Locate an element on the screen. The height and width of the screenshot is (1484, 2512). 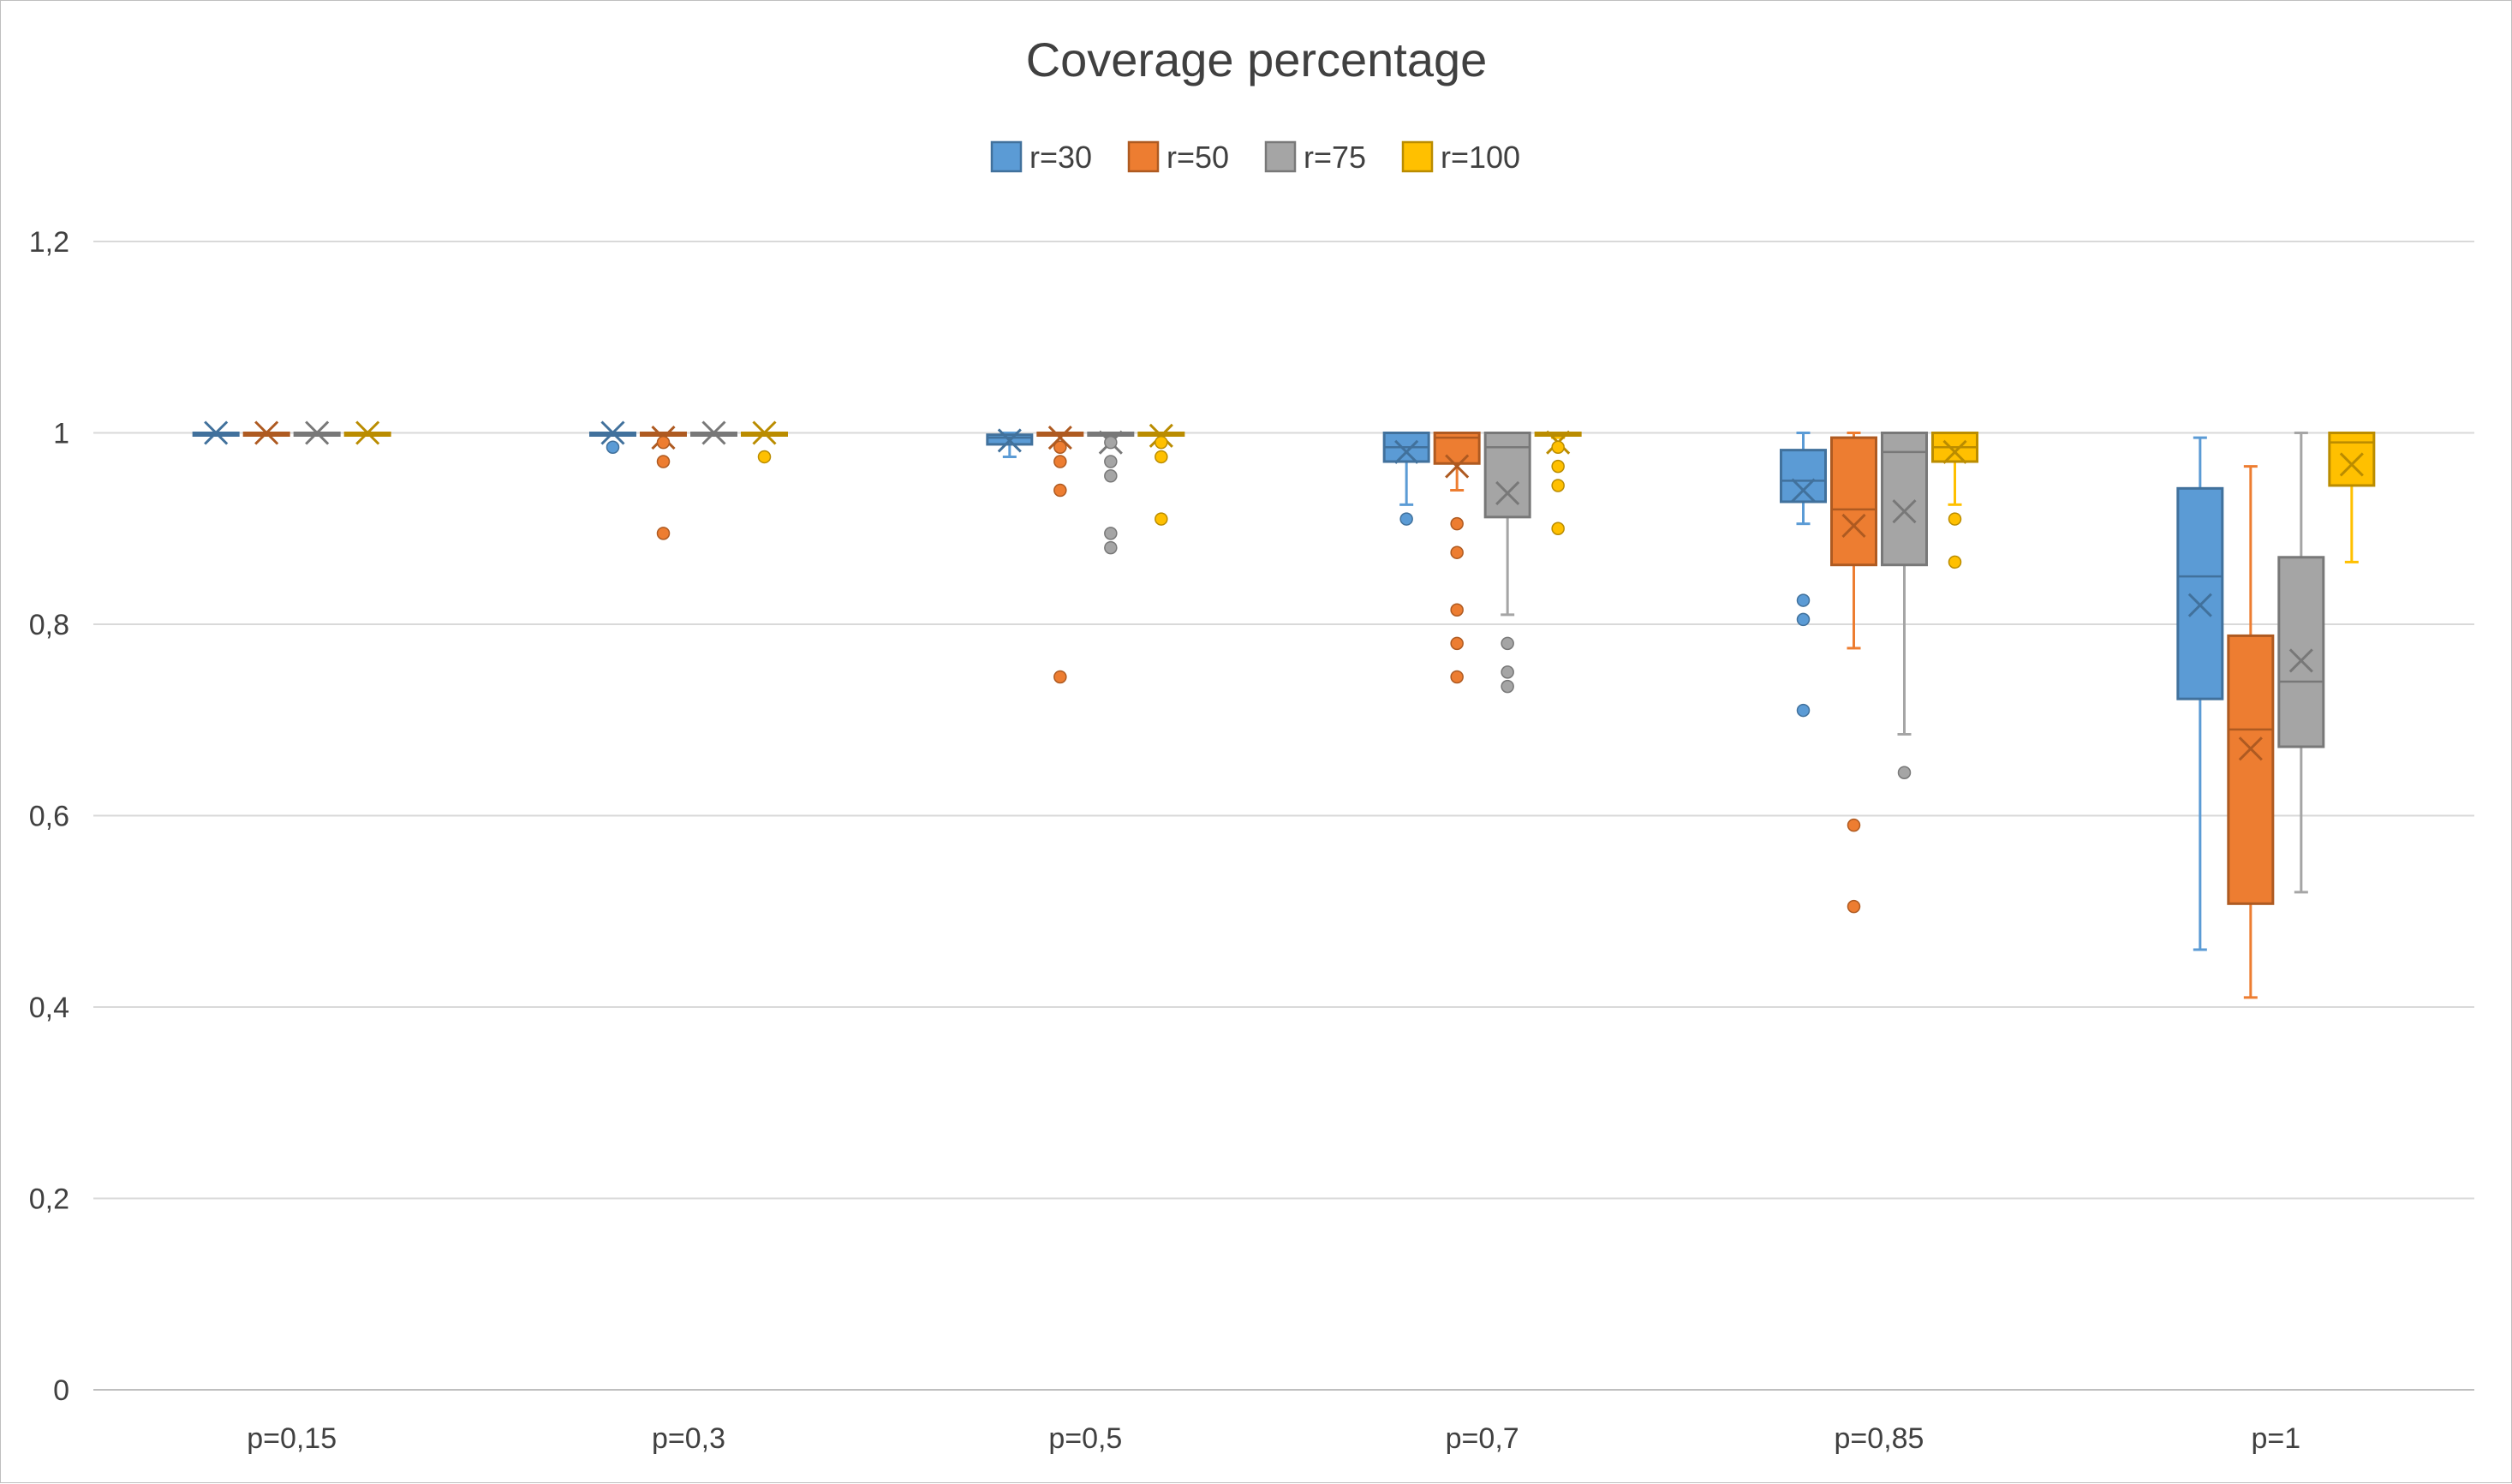
y-tick-label: 0,2 is located at coordinates (49, 1199).